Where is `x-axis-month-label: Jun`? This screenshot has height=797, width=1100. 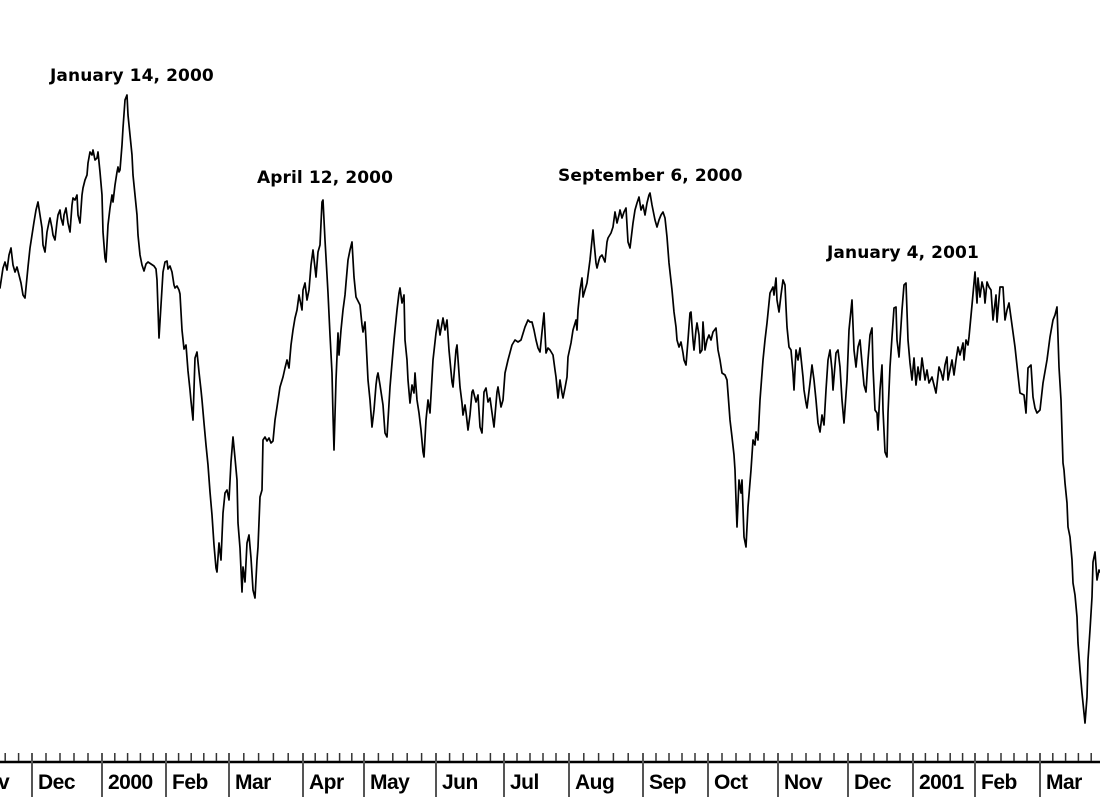 x-axis-month-label: Jun is located at coordinates (460, 782).